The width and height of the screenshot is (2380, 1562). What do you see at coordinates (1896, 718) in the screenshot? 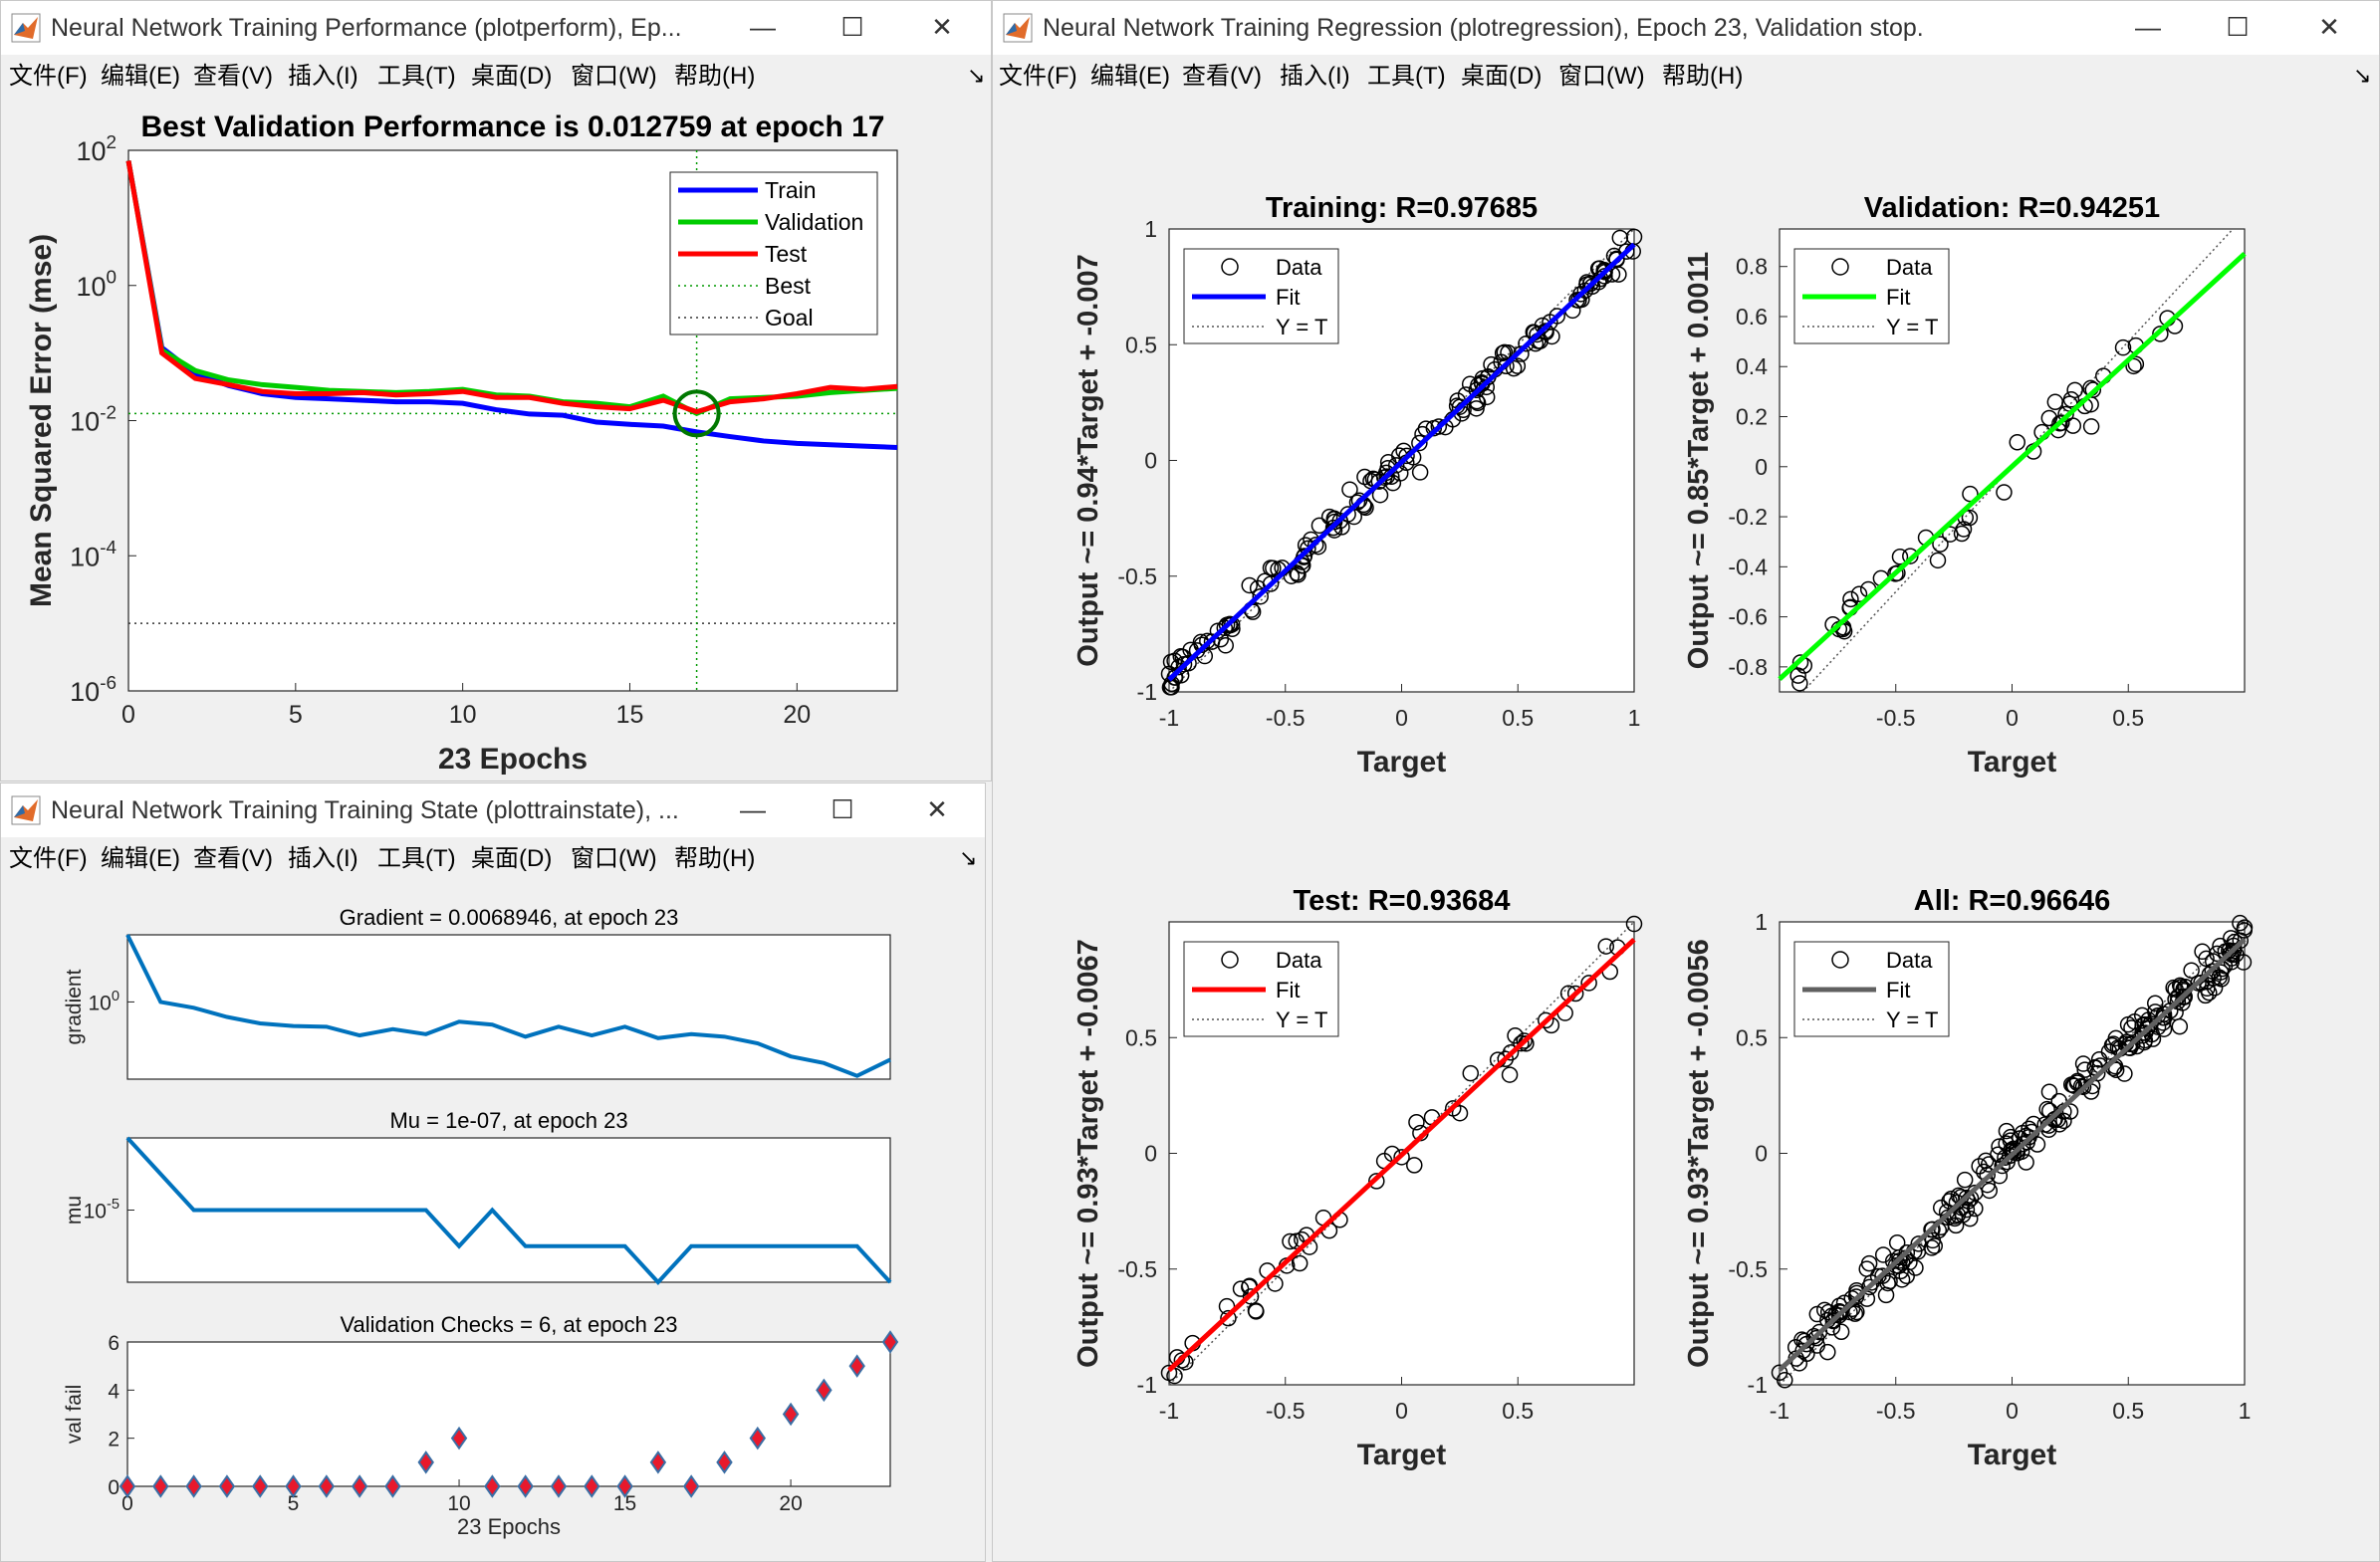
I see `validation-x-tick-label: -0.5` at bounding box center [1896, 718].